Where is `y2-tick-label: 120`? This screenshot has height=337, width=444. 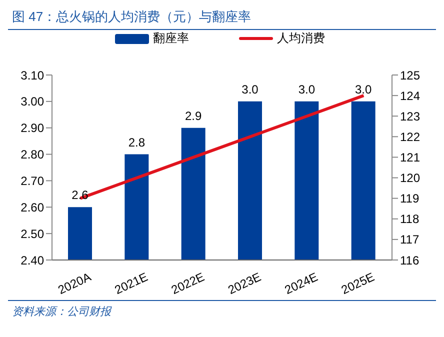
y2-tick-label: 120 is located at coordinates (410, 178).